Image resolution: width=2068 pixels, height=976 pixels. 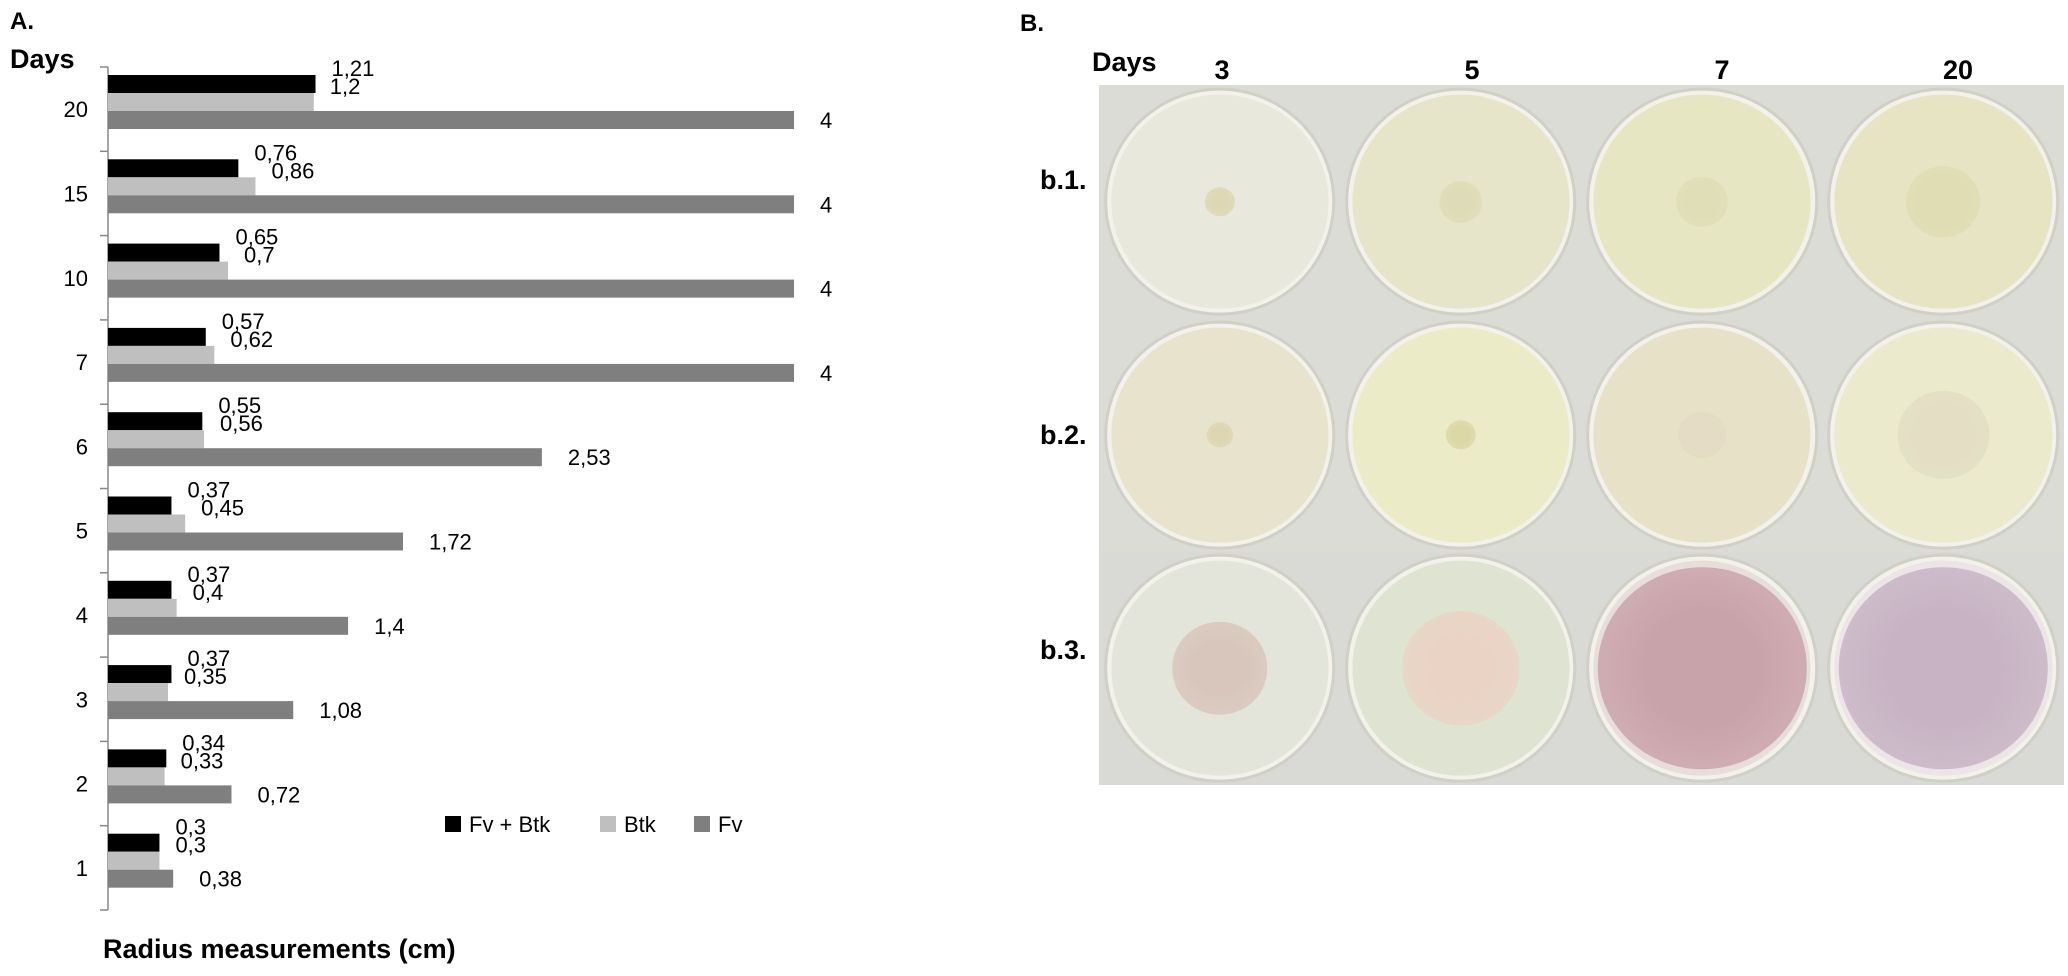 I want to click on data-label-fv-btk-day-7: 0,57, so click(x=243, y=321).